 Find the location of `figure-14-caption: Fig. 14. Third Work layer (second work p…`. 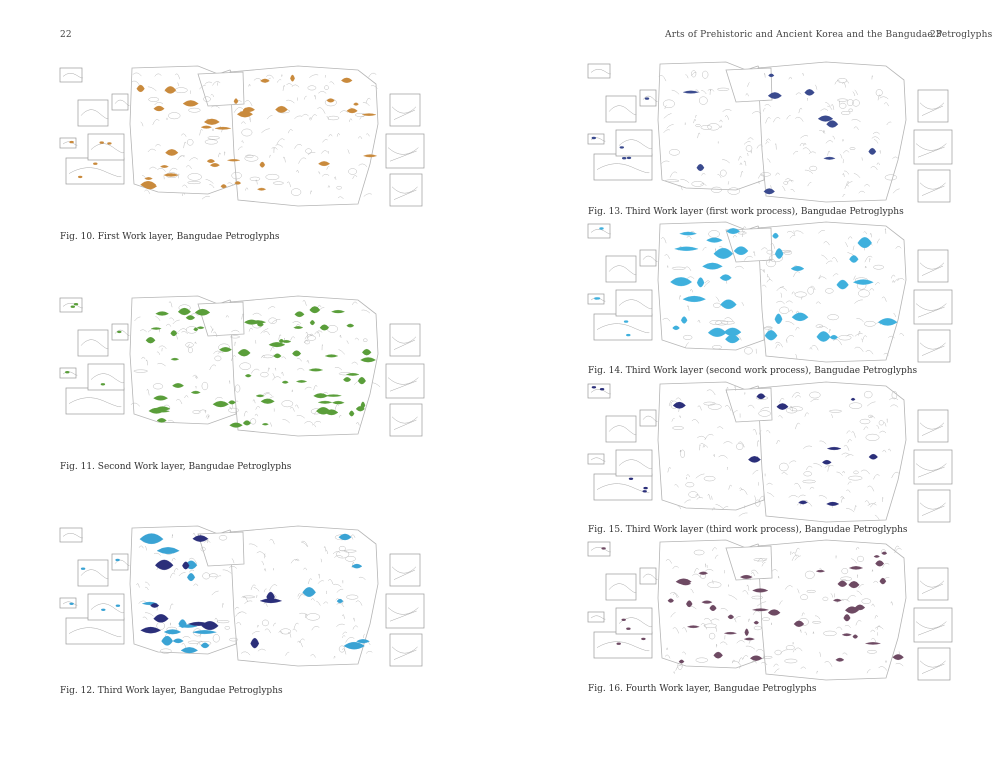

figure-14-caption: Fig. 14. Third Work layer (second work p… is located at coordinates (753, 371).